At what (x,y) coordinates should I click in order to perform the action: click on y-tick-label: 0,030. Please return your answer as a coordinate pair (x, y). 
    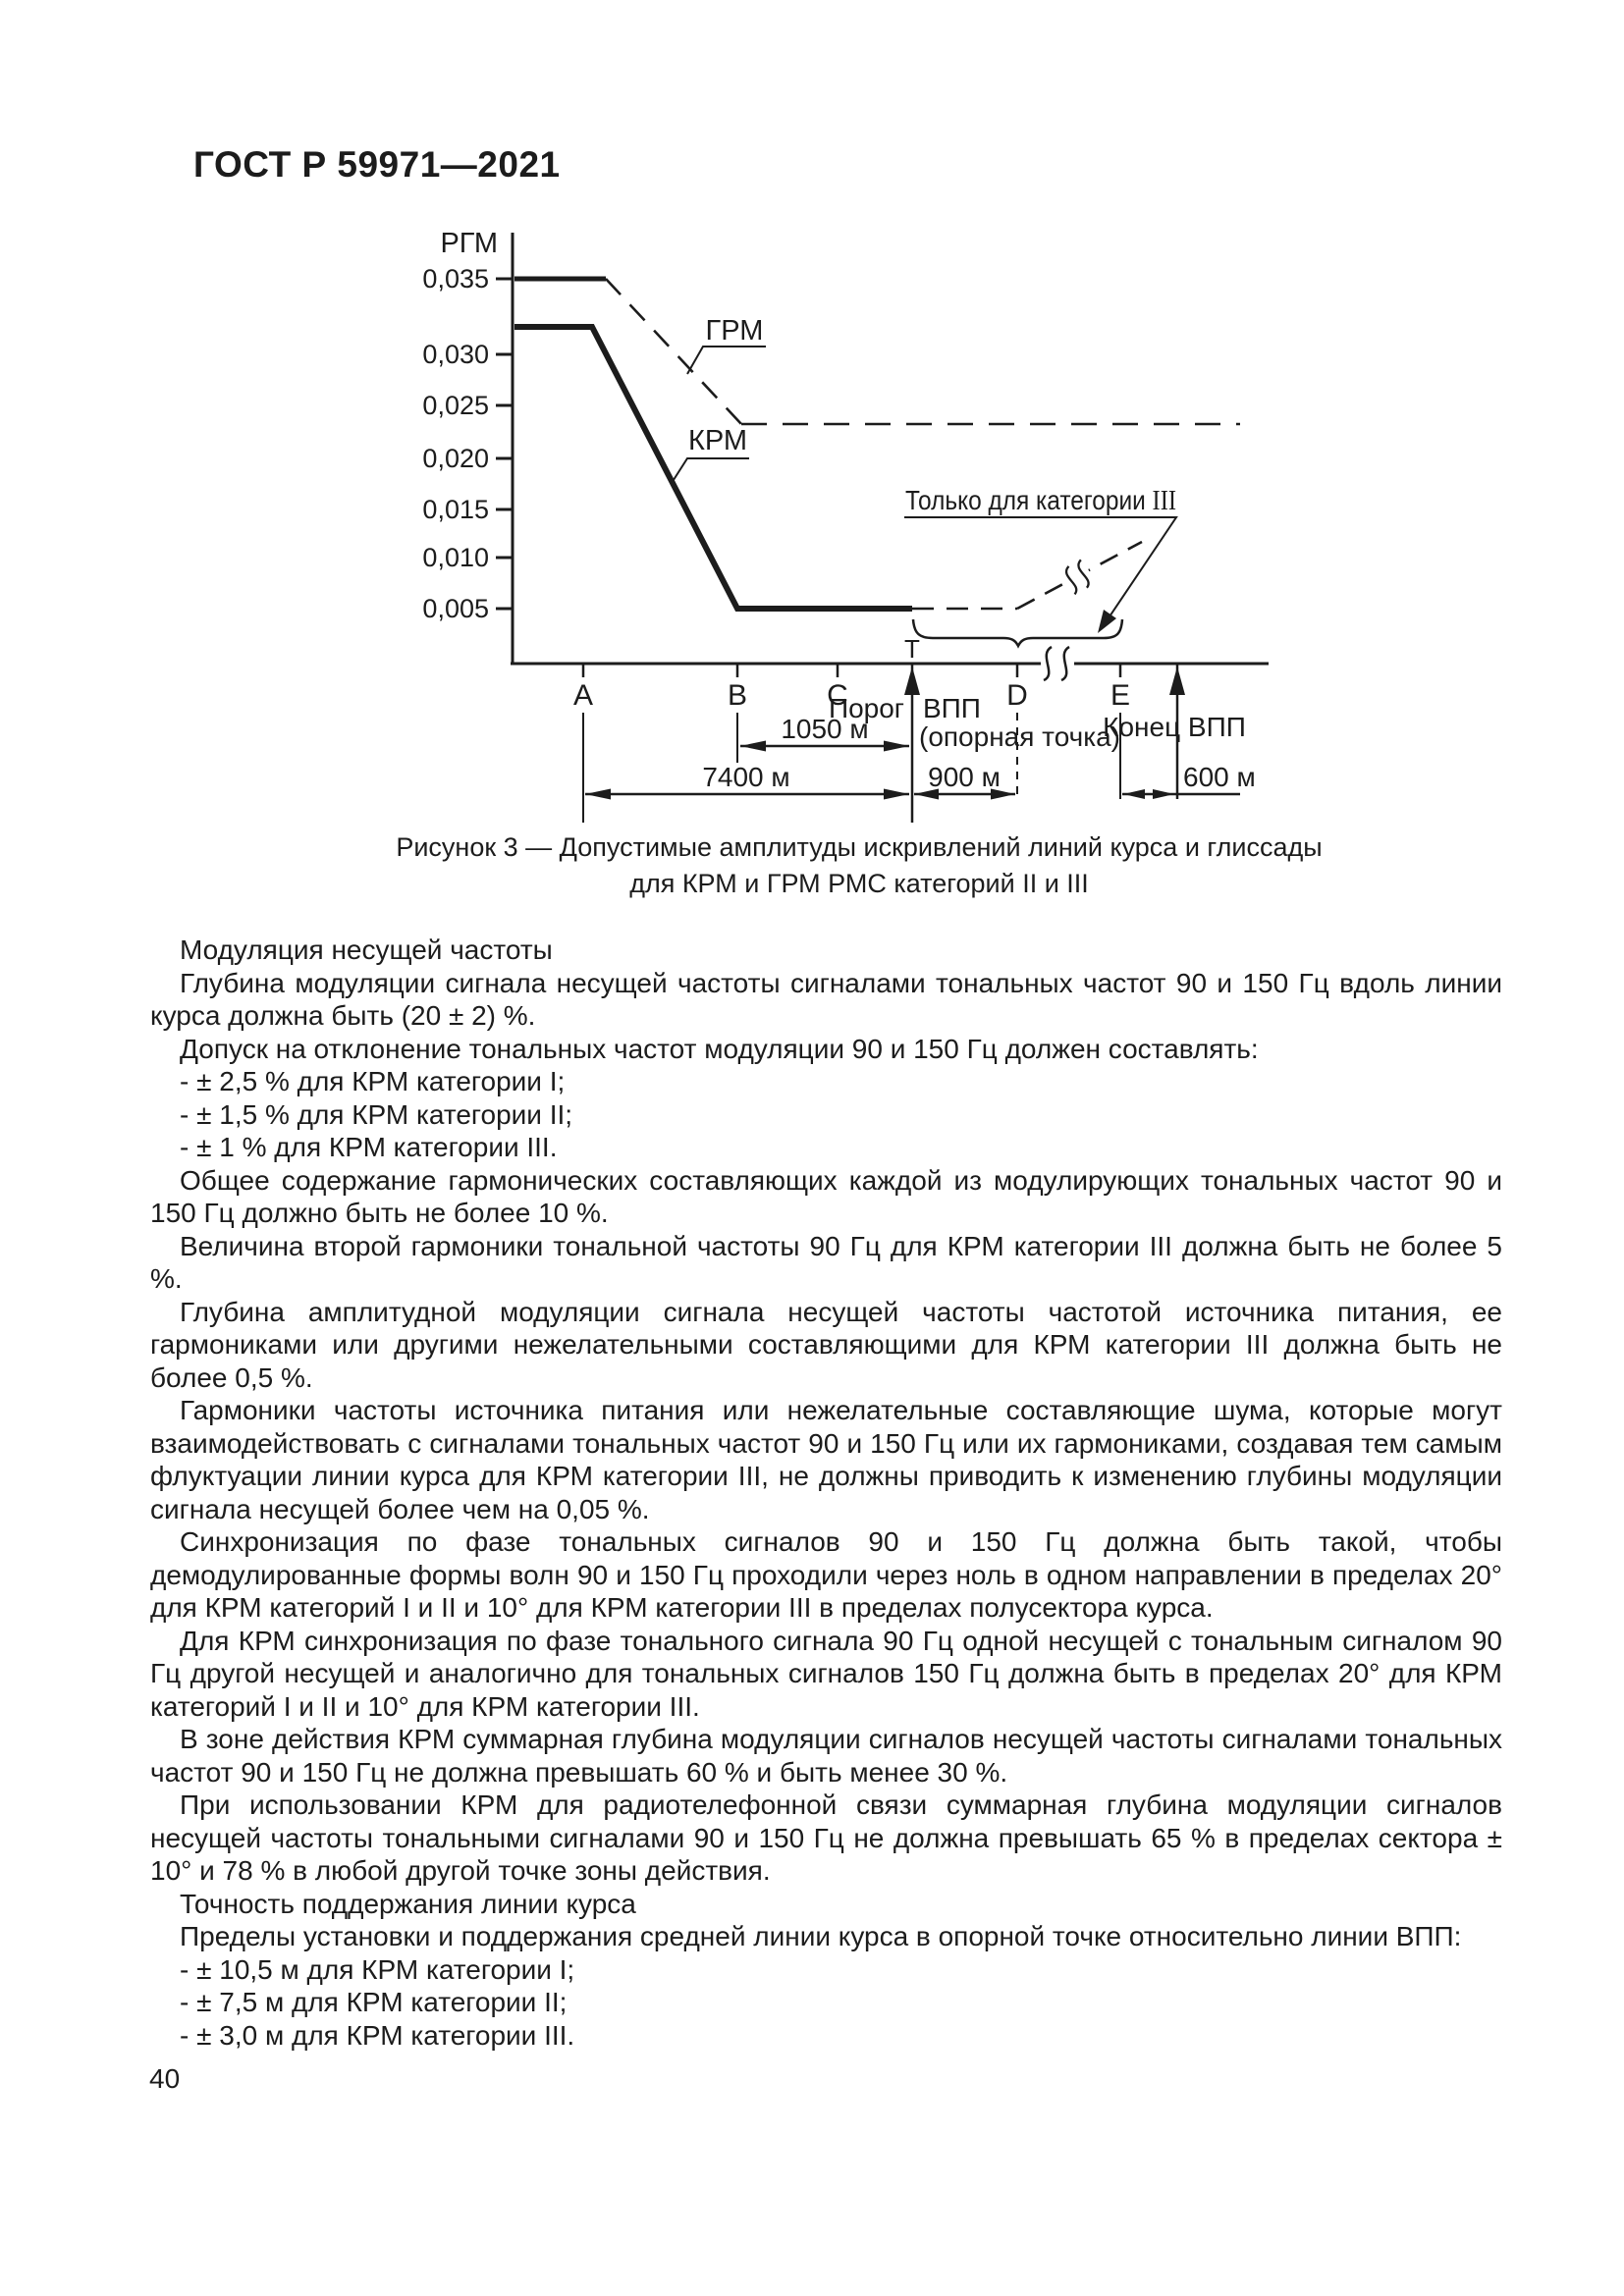
    Looking at the image, I should click on (455, 355).